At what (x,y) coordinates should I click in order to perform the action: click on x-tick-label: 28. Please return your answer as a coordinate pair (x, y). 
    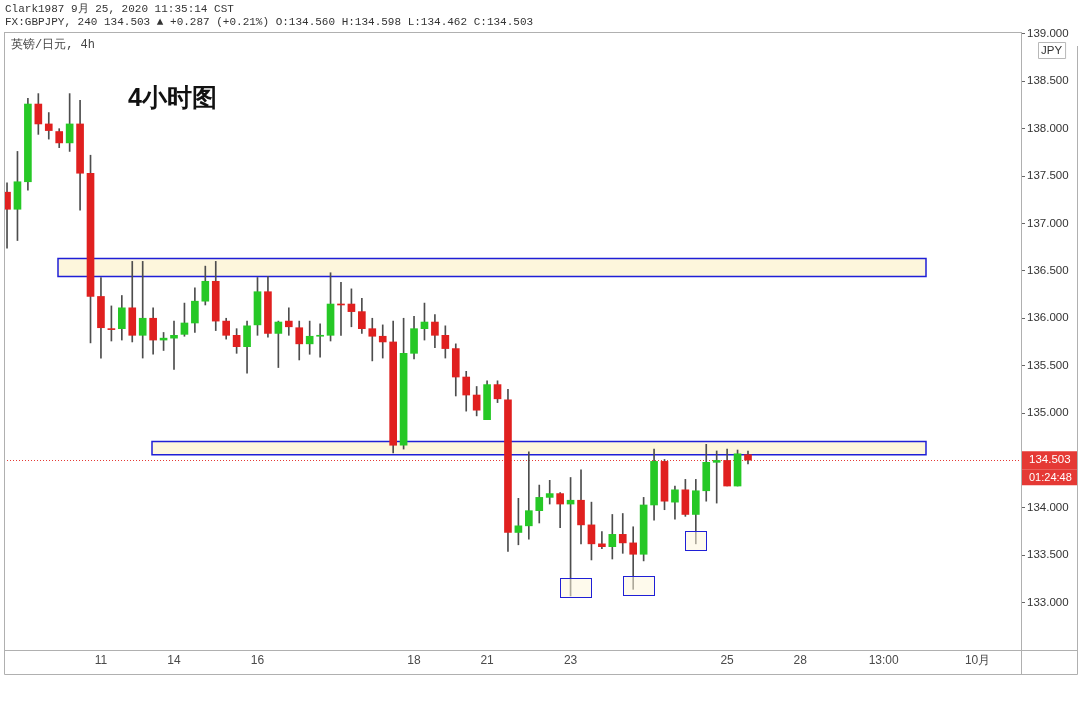
    Looking at the image, I should click on (800, 659).